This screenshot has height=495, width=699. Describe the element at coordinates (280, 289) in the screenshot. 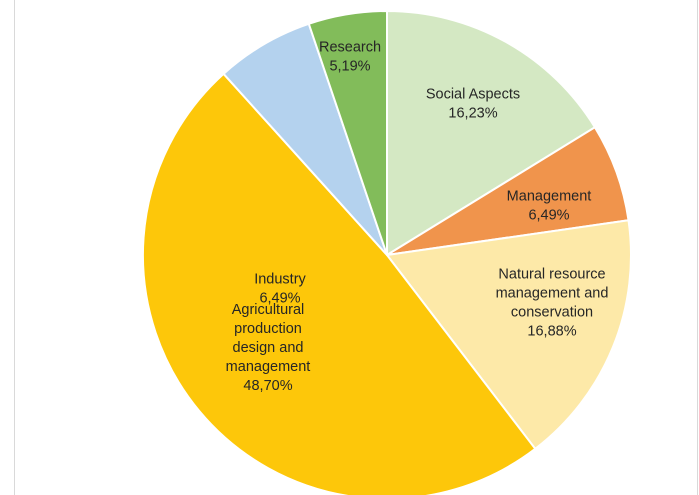

I see `data-label-industry: Industry 6,49%` at that location.